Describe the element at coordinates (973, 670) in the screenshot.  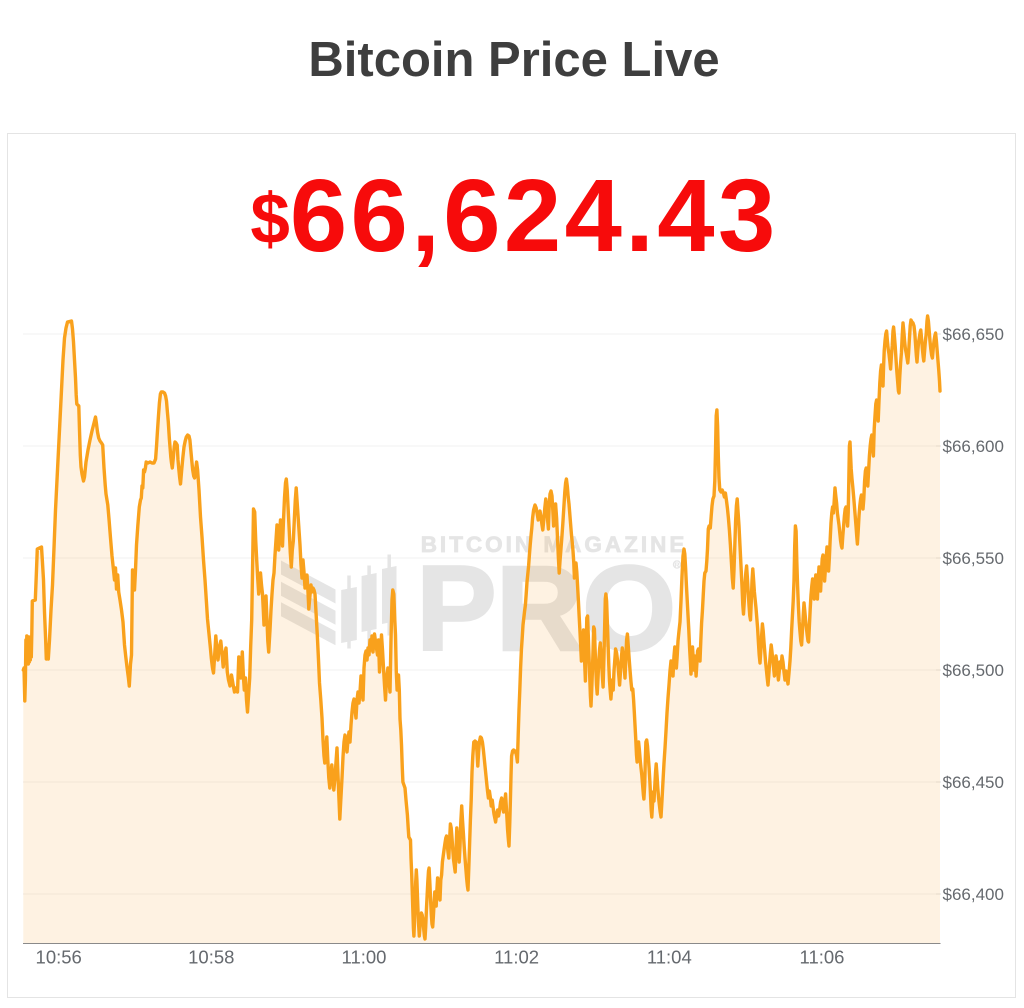
I see `svg-text: $66,500` at that location.